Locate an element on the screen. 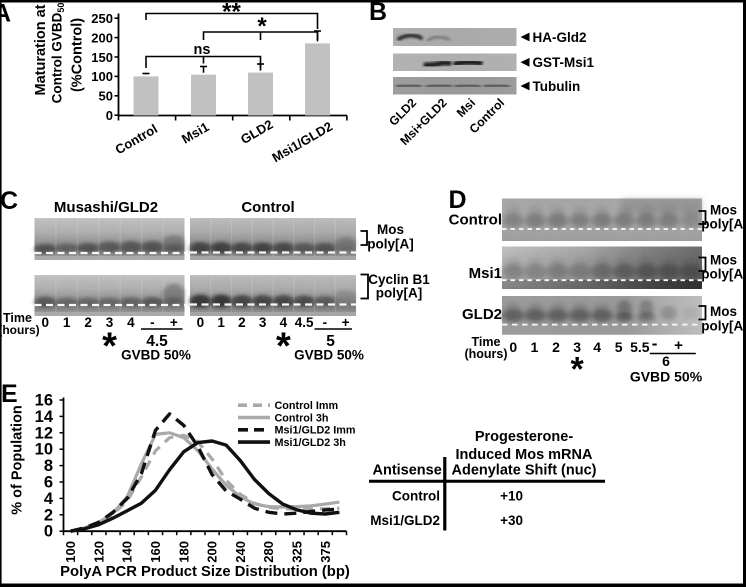 The width and height of the screenshot is (746, 587). svg-text: Maturation at is located at coordinates (41, 49).